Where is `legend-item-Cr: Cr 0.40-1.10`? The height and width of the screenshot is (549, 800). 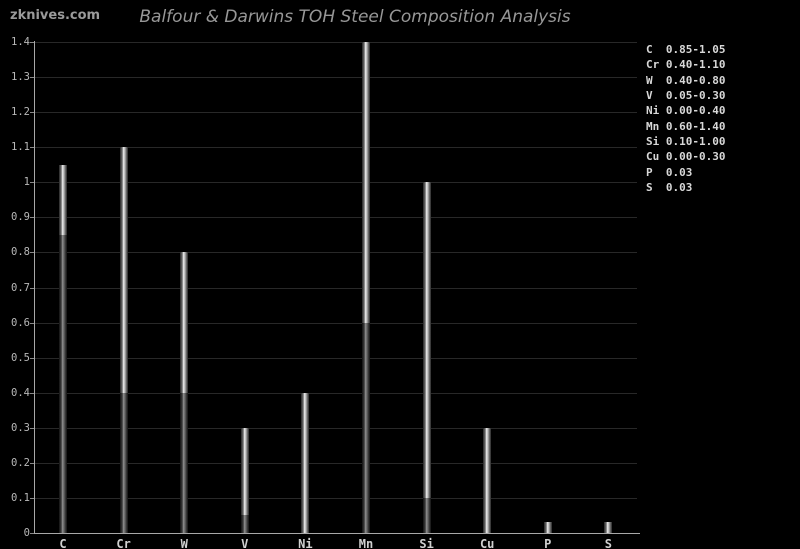
legend-item-Cr: Cr 0.40-1.10 is located at coordinates (686, 65).